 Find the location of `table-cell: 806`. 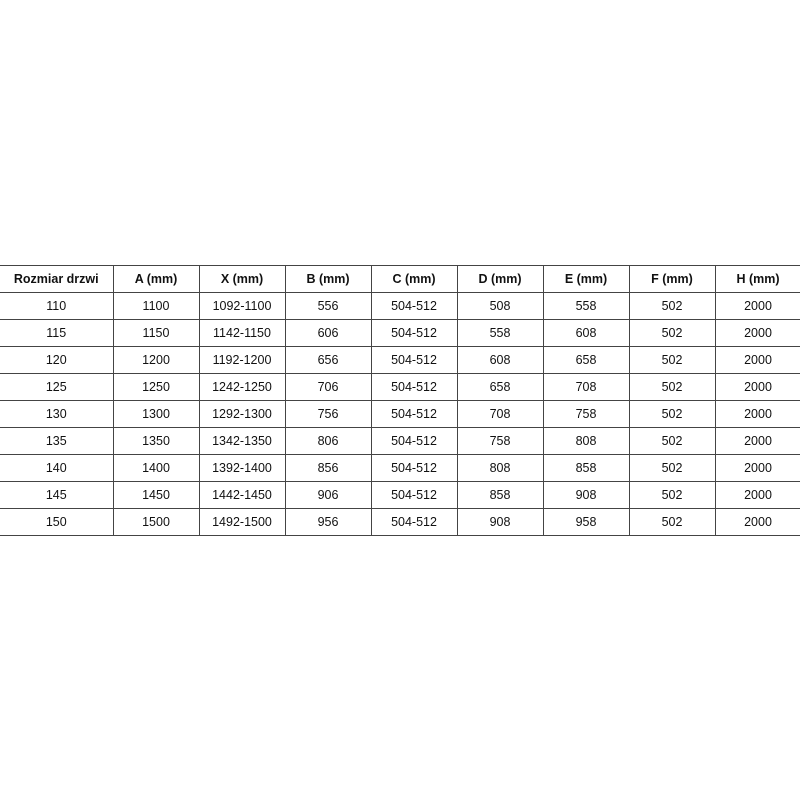

table-cell: 806 is located at coordinates (328, 441).